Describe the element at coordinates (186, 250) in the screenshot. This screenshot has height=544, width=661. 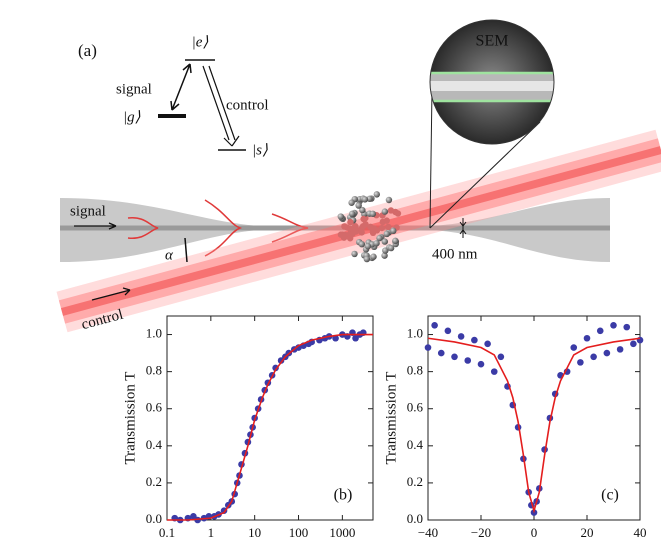
I see `angle-marker` at that location.